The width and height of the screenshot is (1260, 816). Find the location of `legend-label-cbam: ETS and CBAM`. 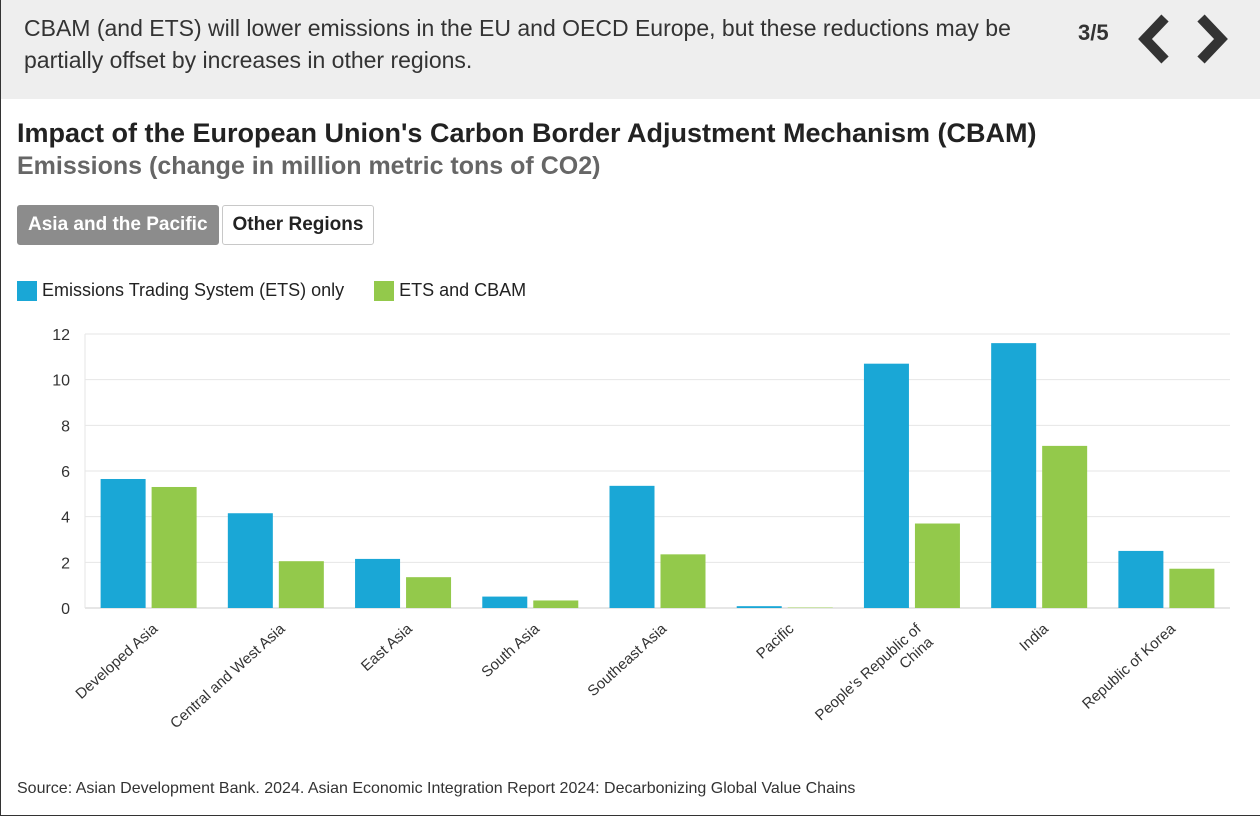

legend-label-cbam: ETS and CBAM is located at coordinates (463, 290).